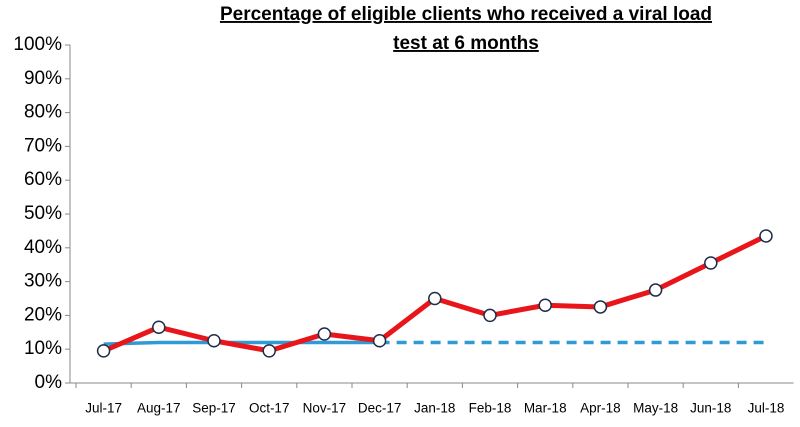 The width and height of the screenshot is (800, 427). I want to click on x-tick-label: Jul-18, so click(766, 408).